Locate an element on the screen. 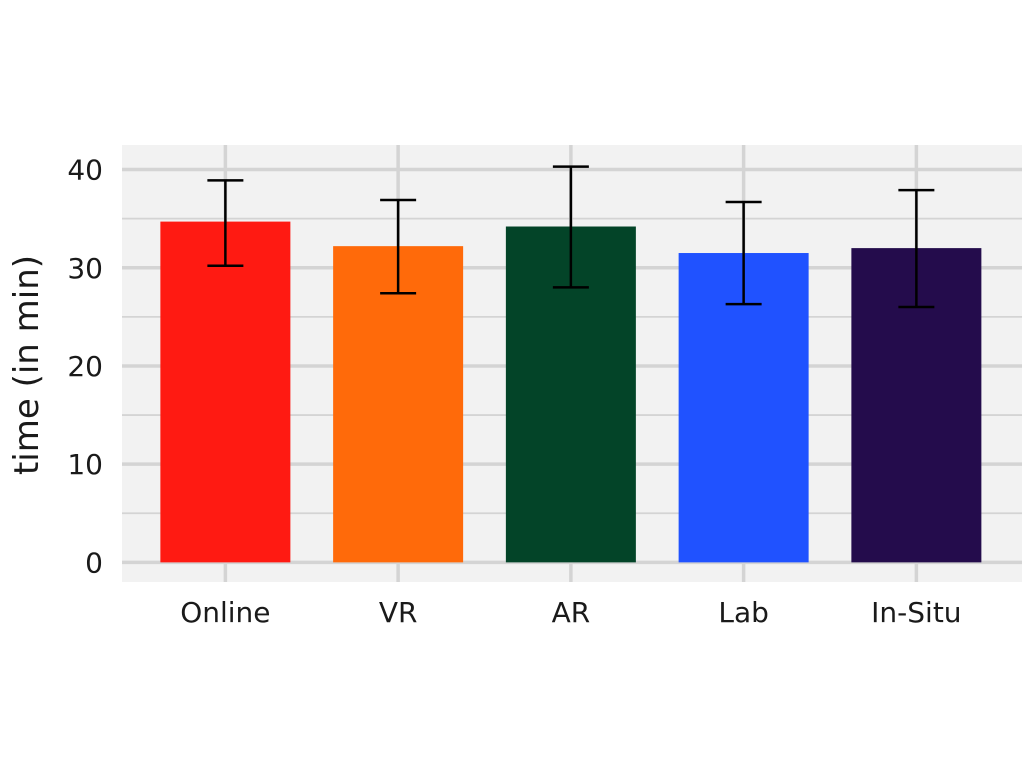 The height and width of the screenshot is (768, 1024). x-tick-labels: Online VR AR Lab In-Situ is located at coordinates (570, 612).